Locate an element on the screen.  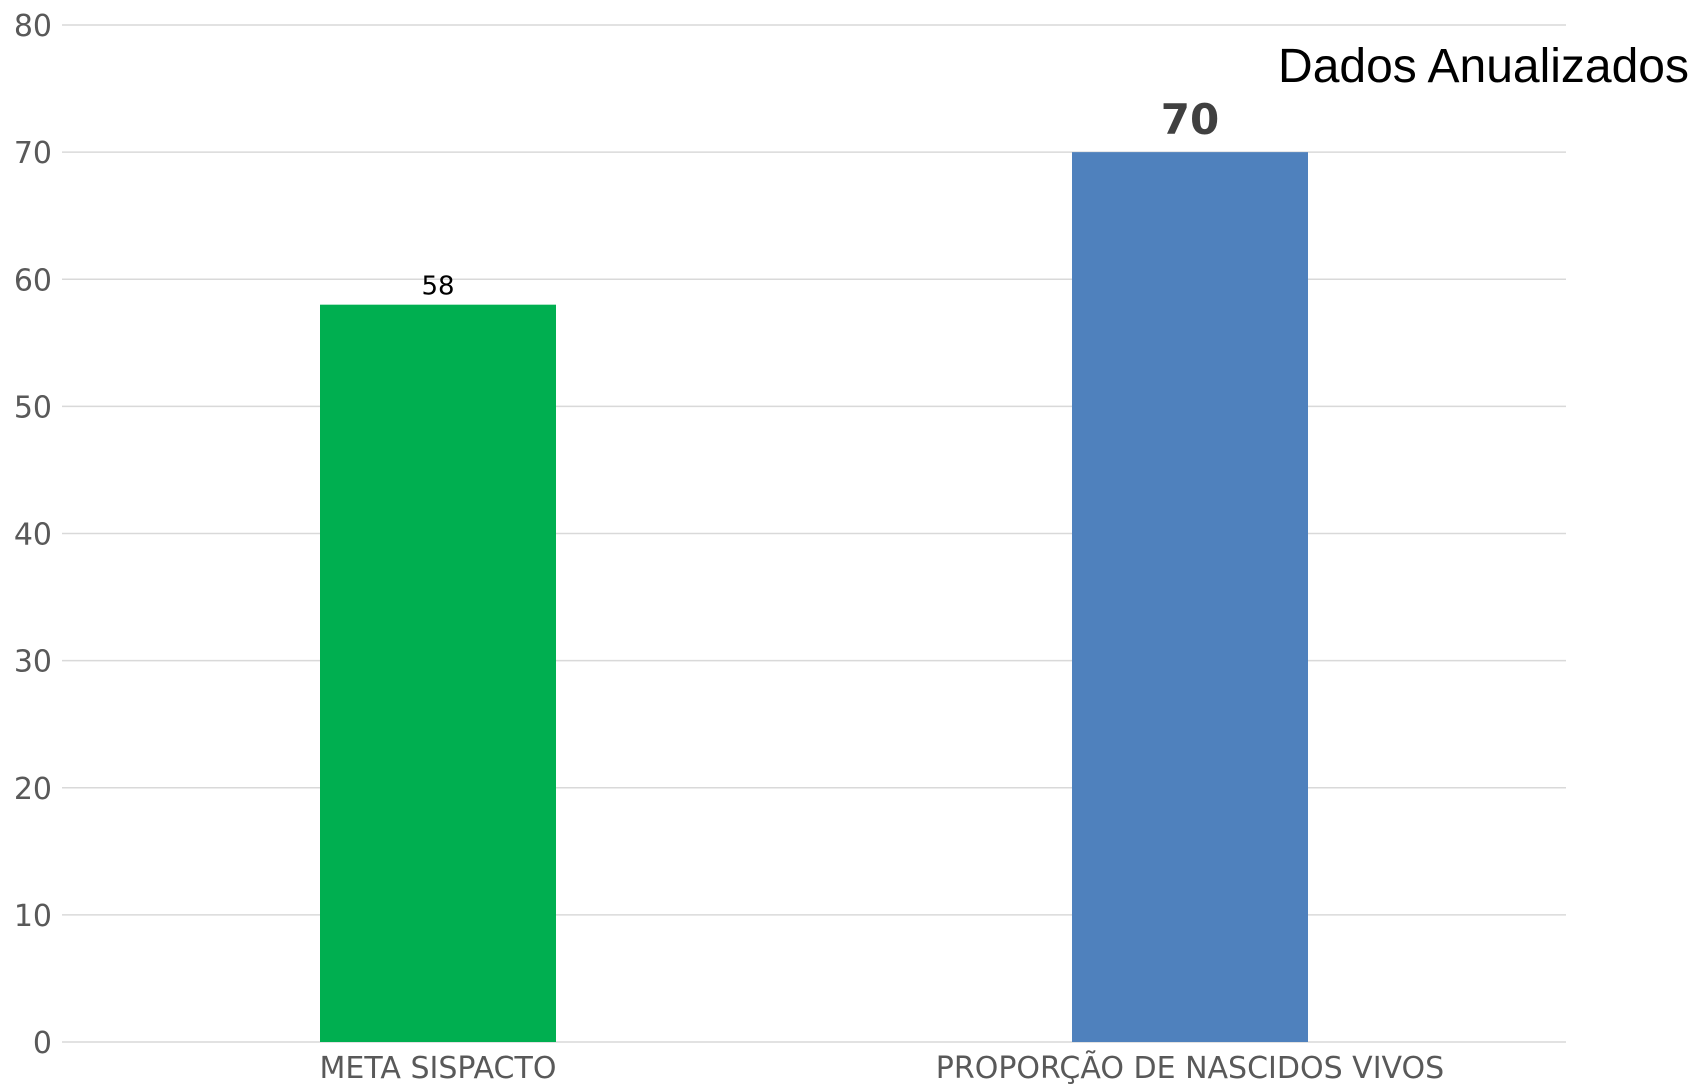
y-tick-label: 70 is located at coordinates (33, 153).